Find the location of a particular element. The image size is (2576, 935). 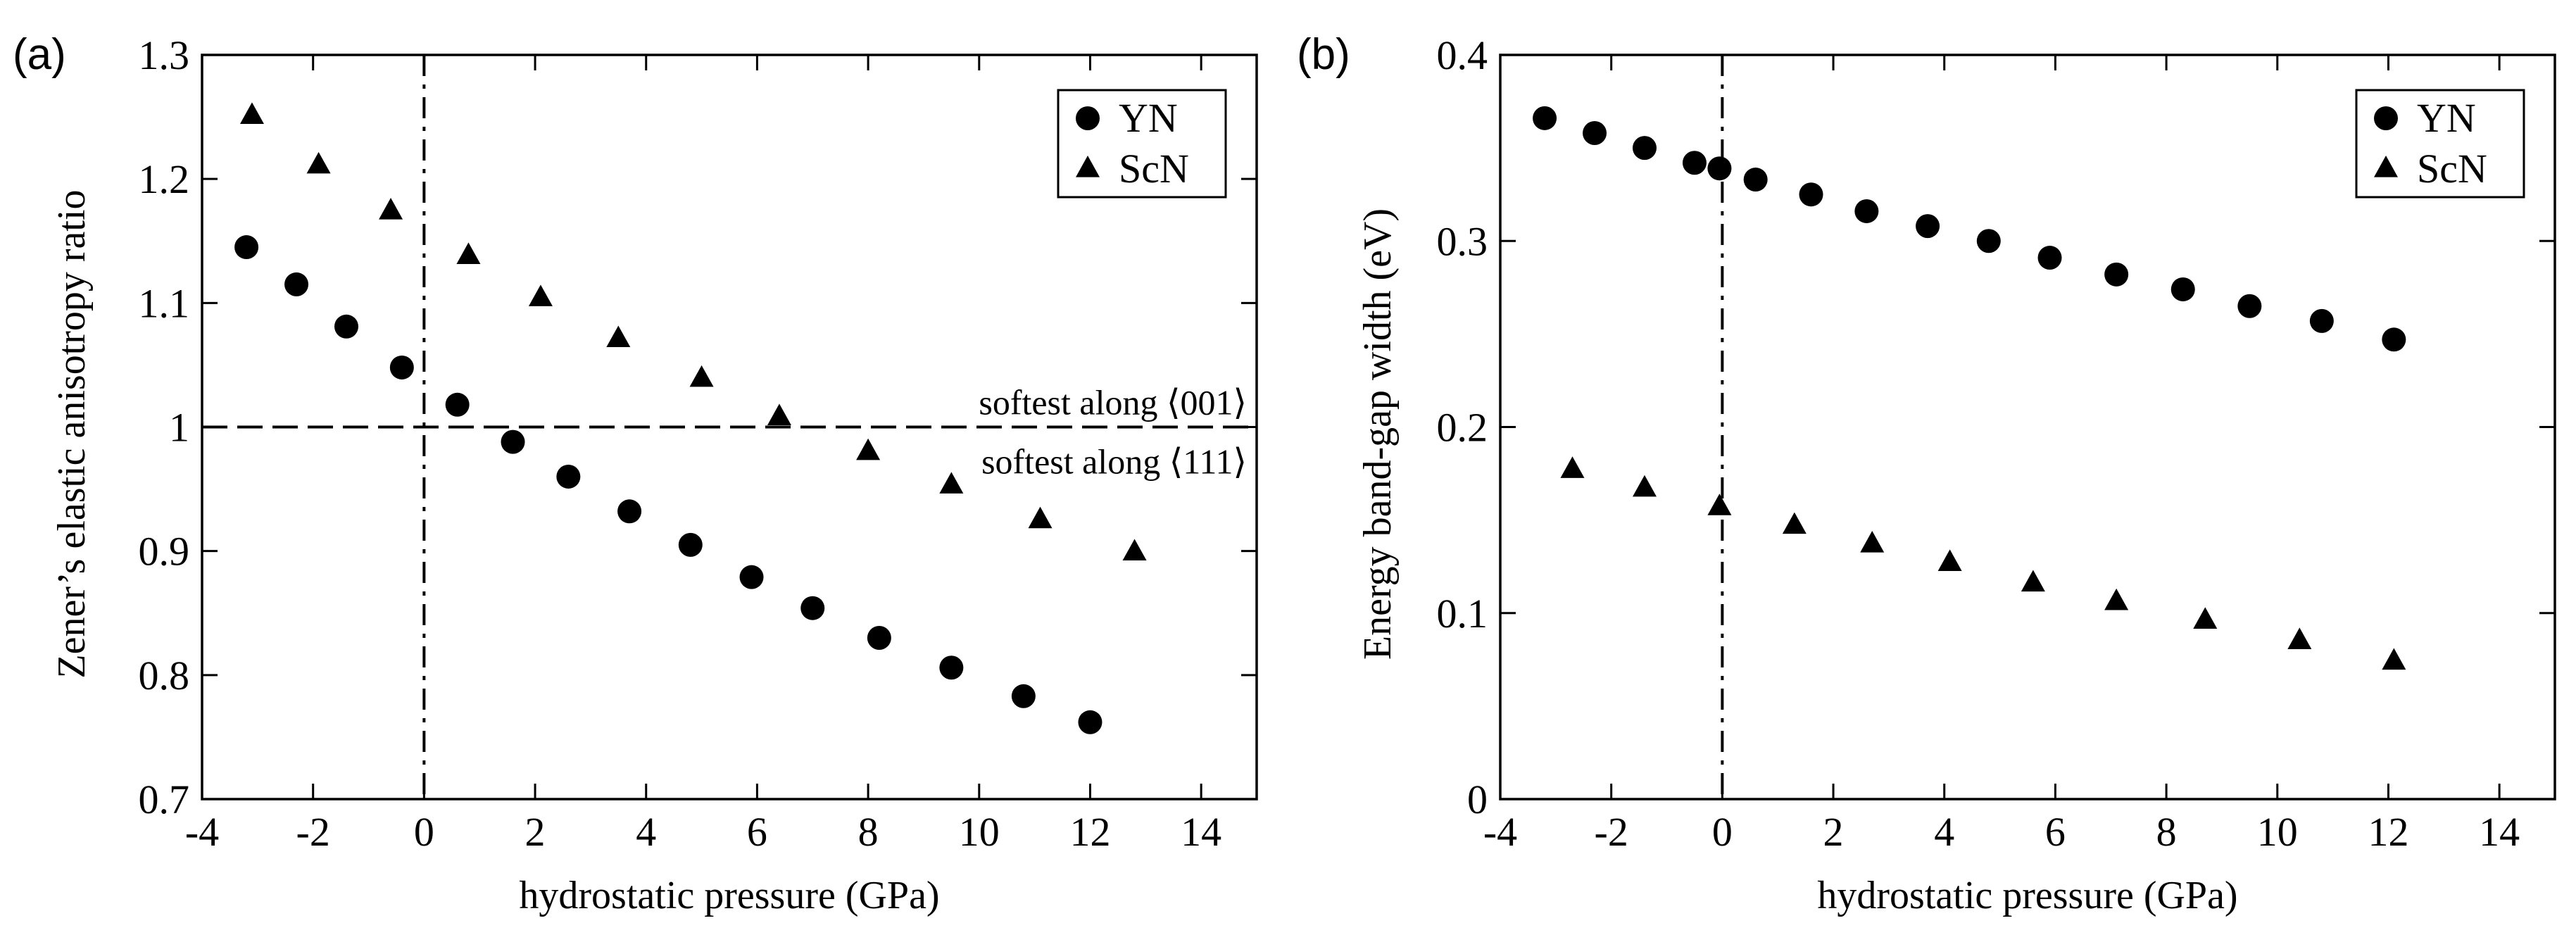

panel-a-y-tick-label: 1.2 is located at coordinates (164, 179).